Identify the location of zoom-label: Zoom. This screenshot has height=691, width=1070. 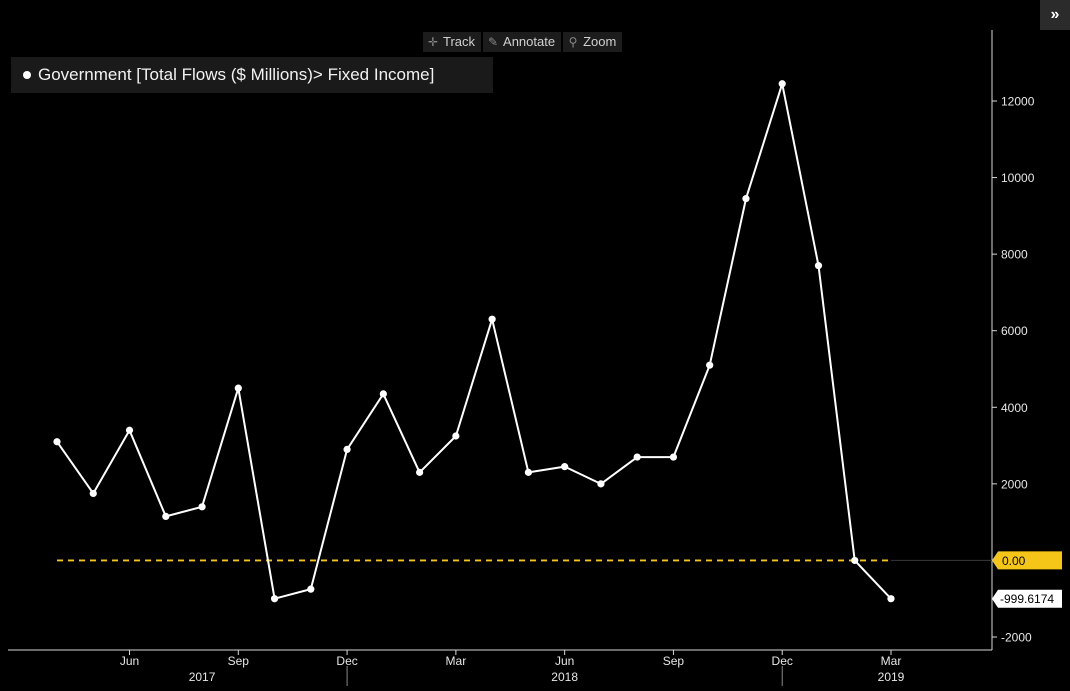
(600, 41).